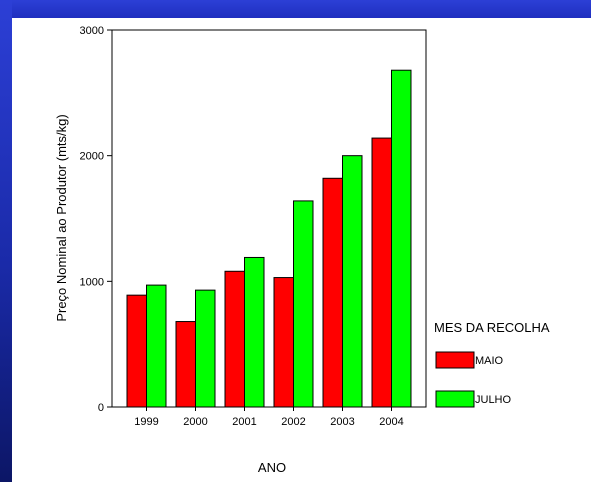 The height and width of the screenshot is (482, 591). Describe the element at coordinates (293, 422) in the screenshot. I see `x-tick-label: 2002` at that location.